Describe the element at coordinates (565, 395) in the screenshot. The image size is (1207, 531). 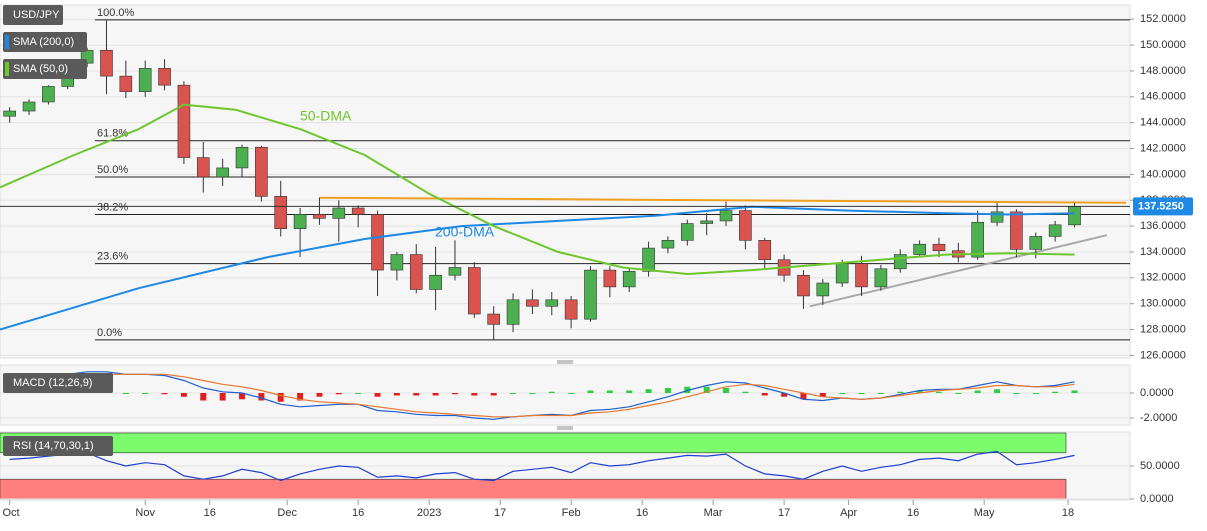
I see `panel-handle` at that location.